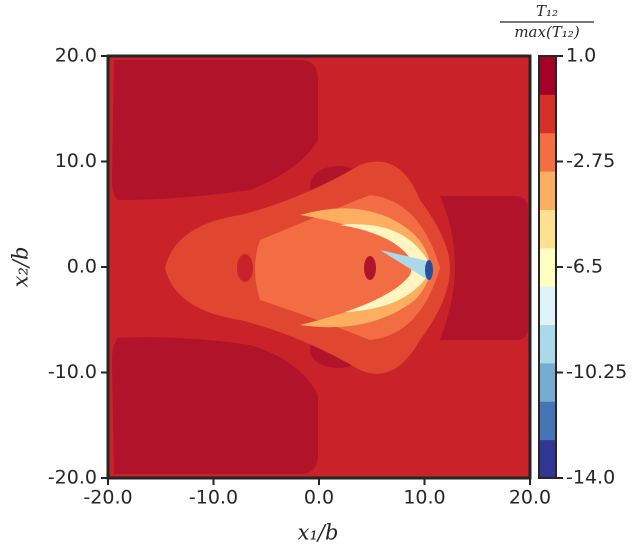 The width and height of the screenshot is (637, 560). I want to click on y-tick-label: 20.0, so click(76, 56).